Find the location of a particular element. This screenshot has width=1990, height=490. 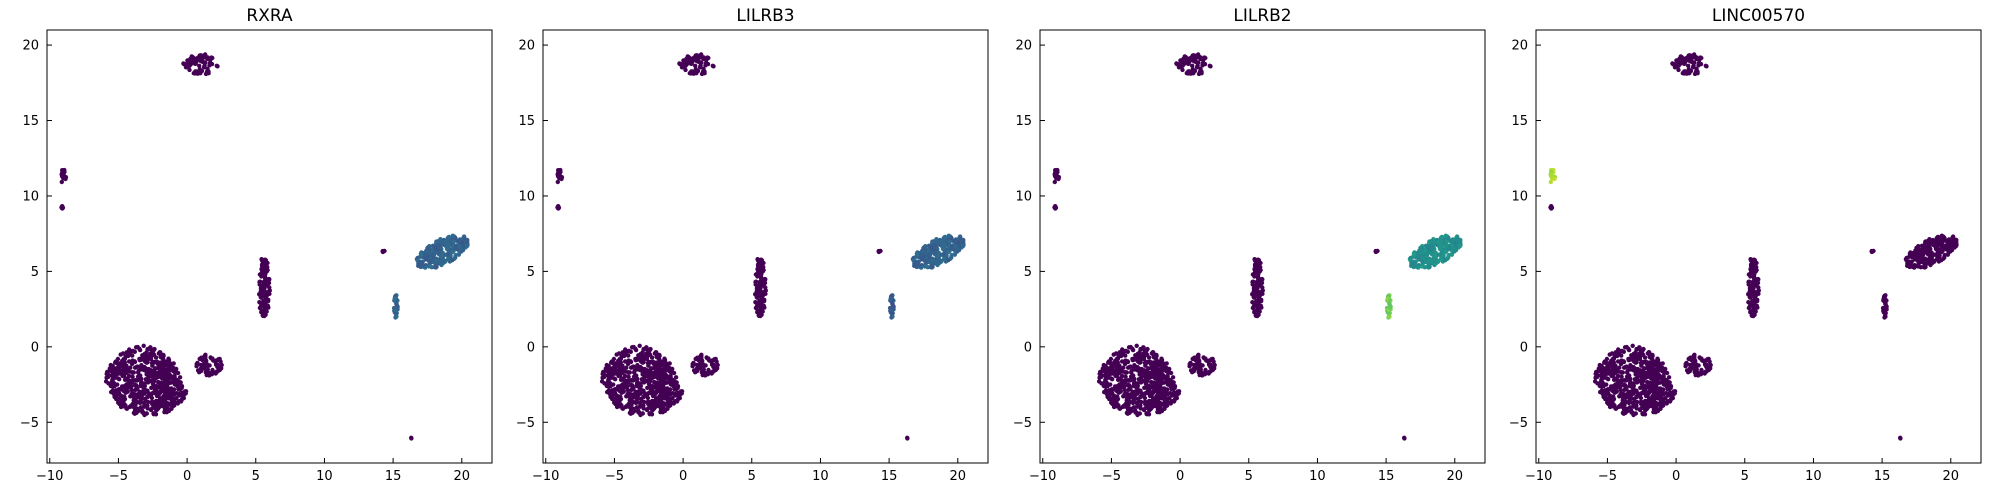

data-point-left_lower is located at coordinates (558, 207).